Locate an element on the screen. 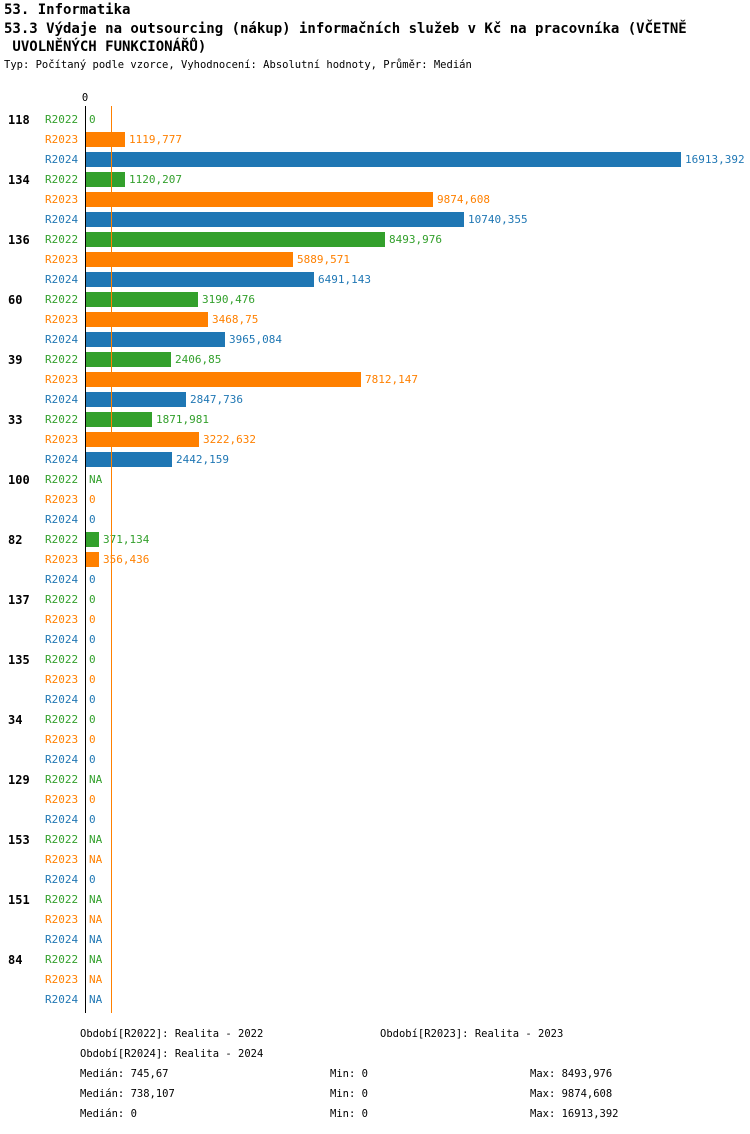 This screenshot has width=750, height=1134. group-label: 136 is located at coordinates (19, 240).